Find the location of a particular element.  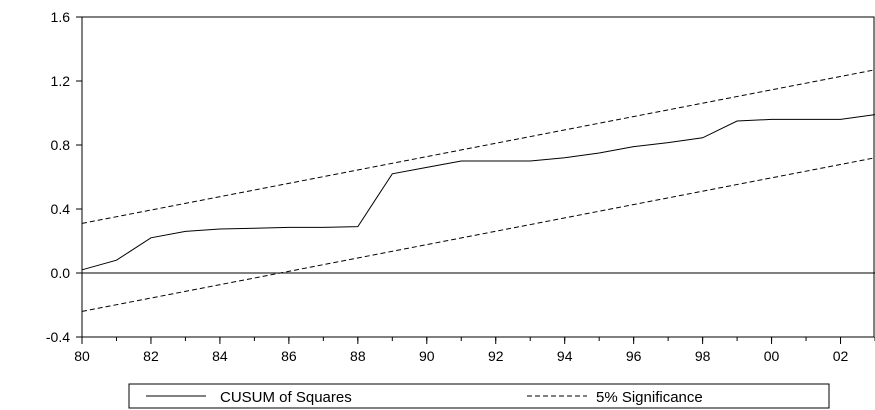

x-tick-label: 82 is located at coordinates (151, 356).